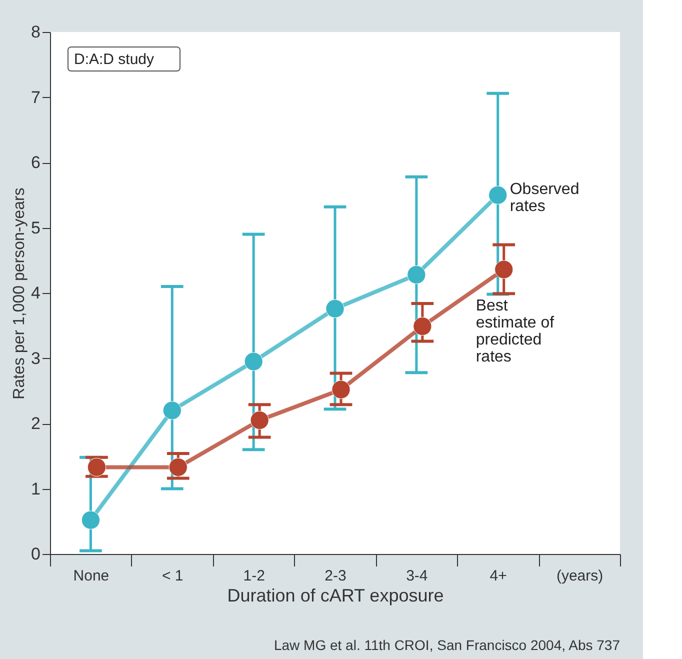 The width and height of the screenshot is (682, 659). I want to click on y-tick-label: 0, so click(35, 554).